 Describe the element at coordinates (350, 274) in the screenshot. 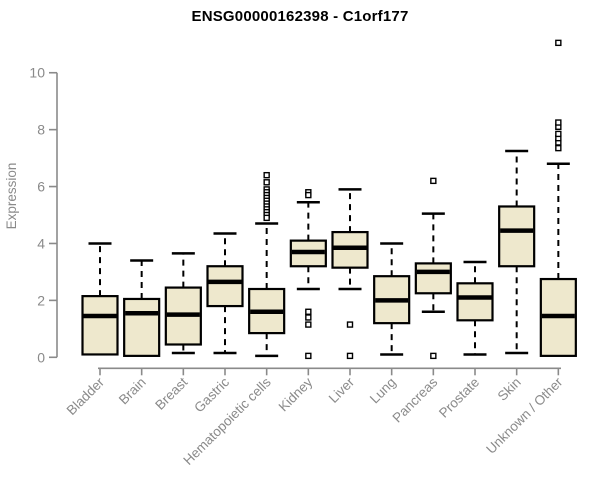

I see `boxplot-liver` at that location.